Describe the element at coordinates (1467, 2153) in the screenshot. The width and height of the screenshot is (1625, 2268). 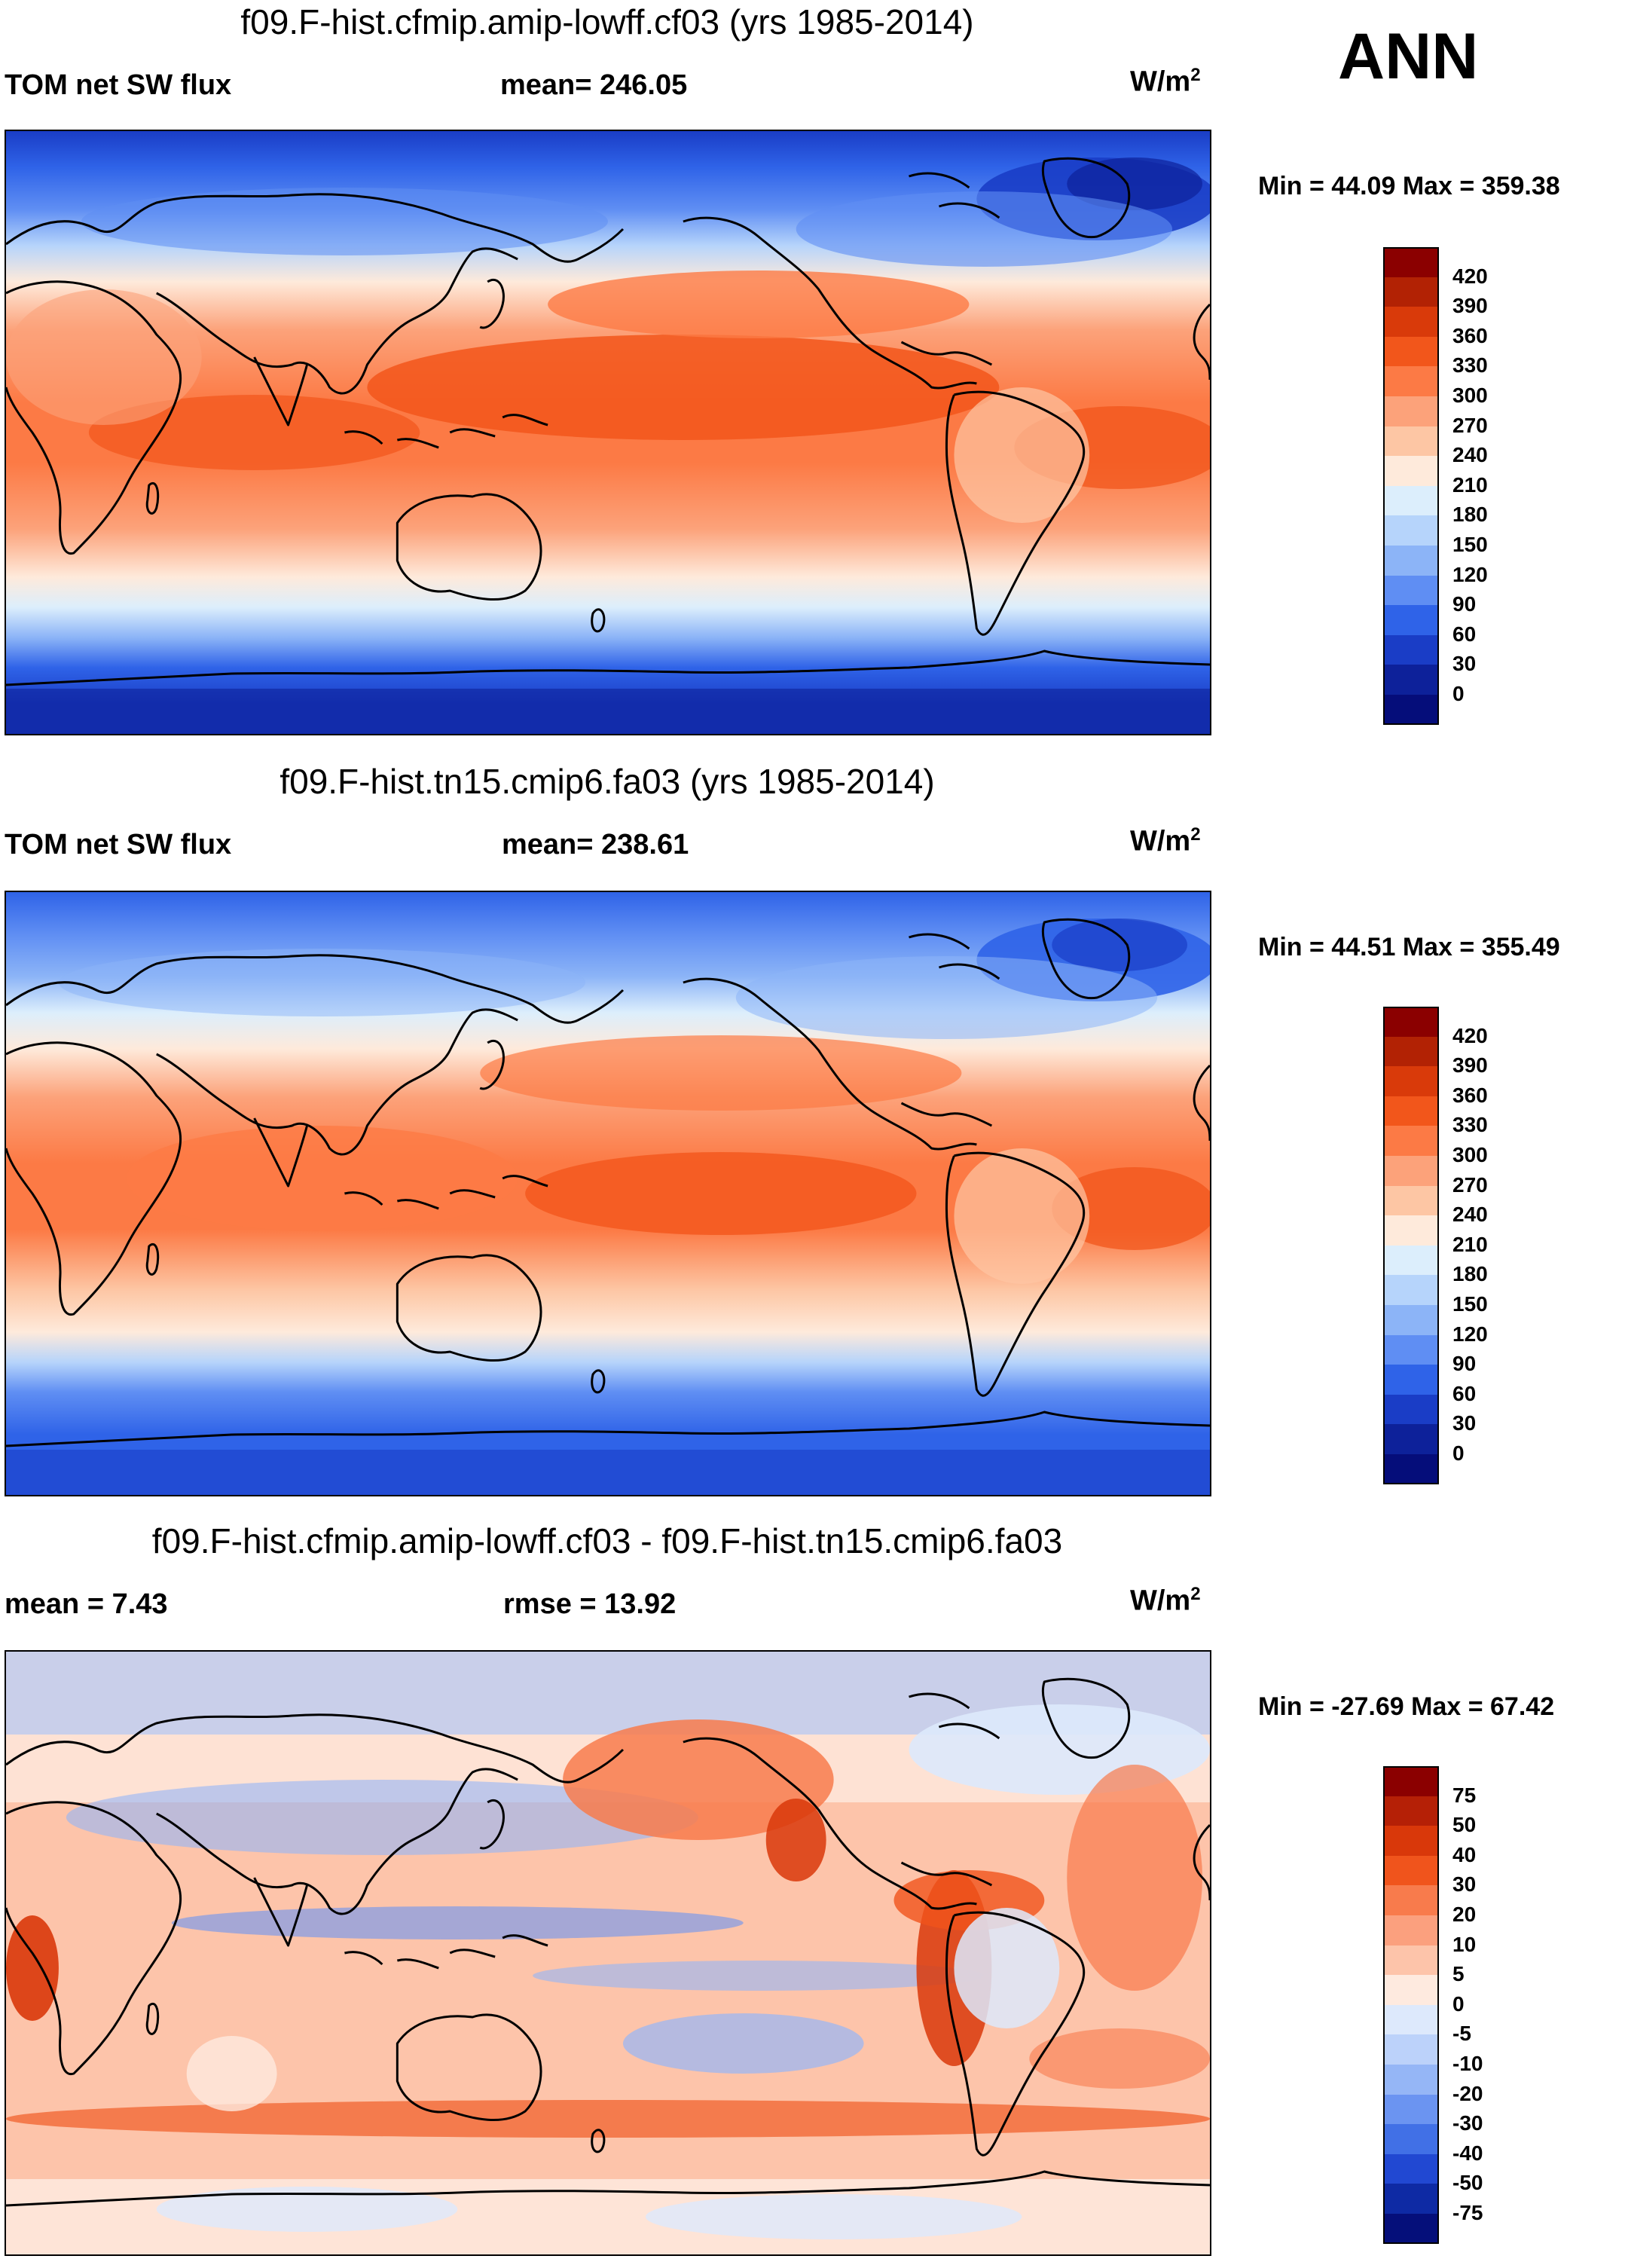
I see `colorbar-tick-label: -40` at that location.